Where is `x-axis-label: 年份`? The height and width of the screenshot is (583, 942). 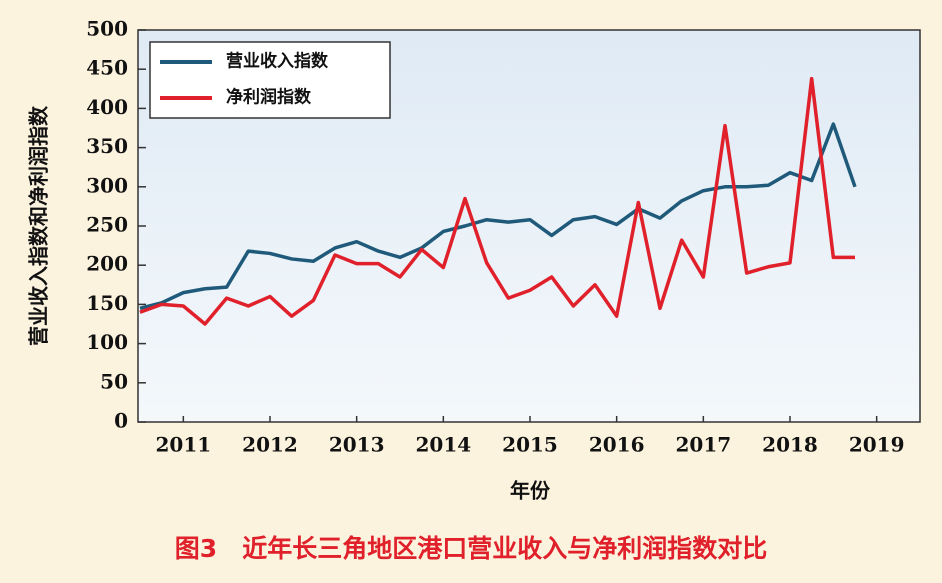
x-axis-label: 年份 is located at coordinates (530, 491).